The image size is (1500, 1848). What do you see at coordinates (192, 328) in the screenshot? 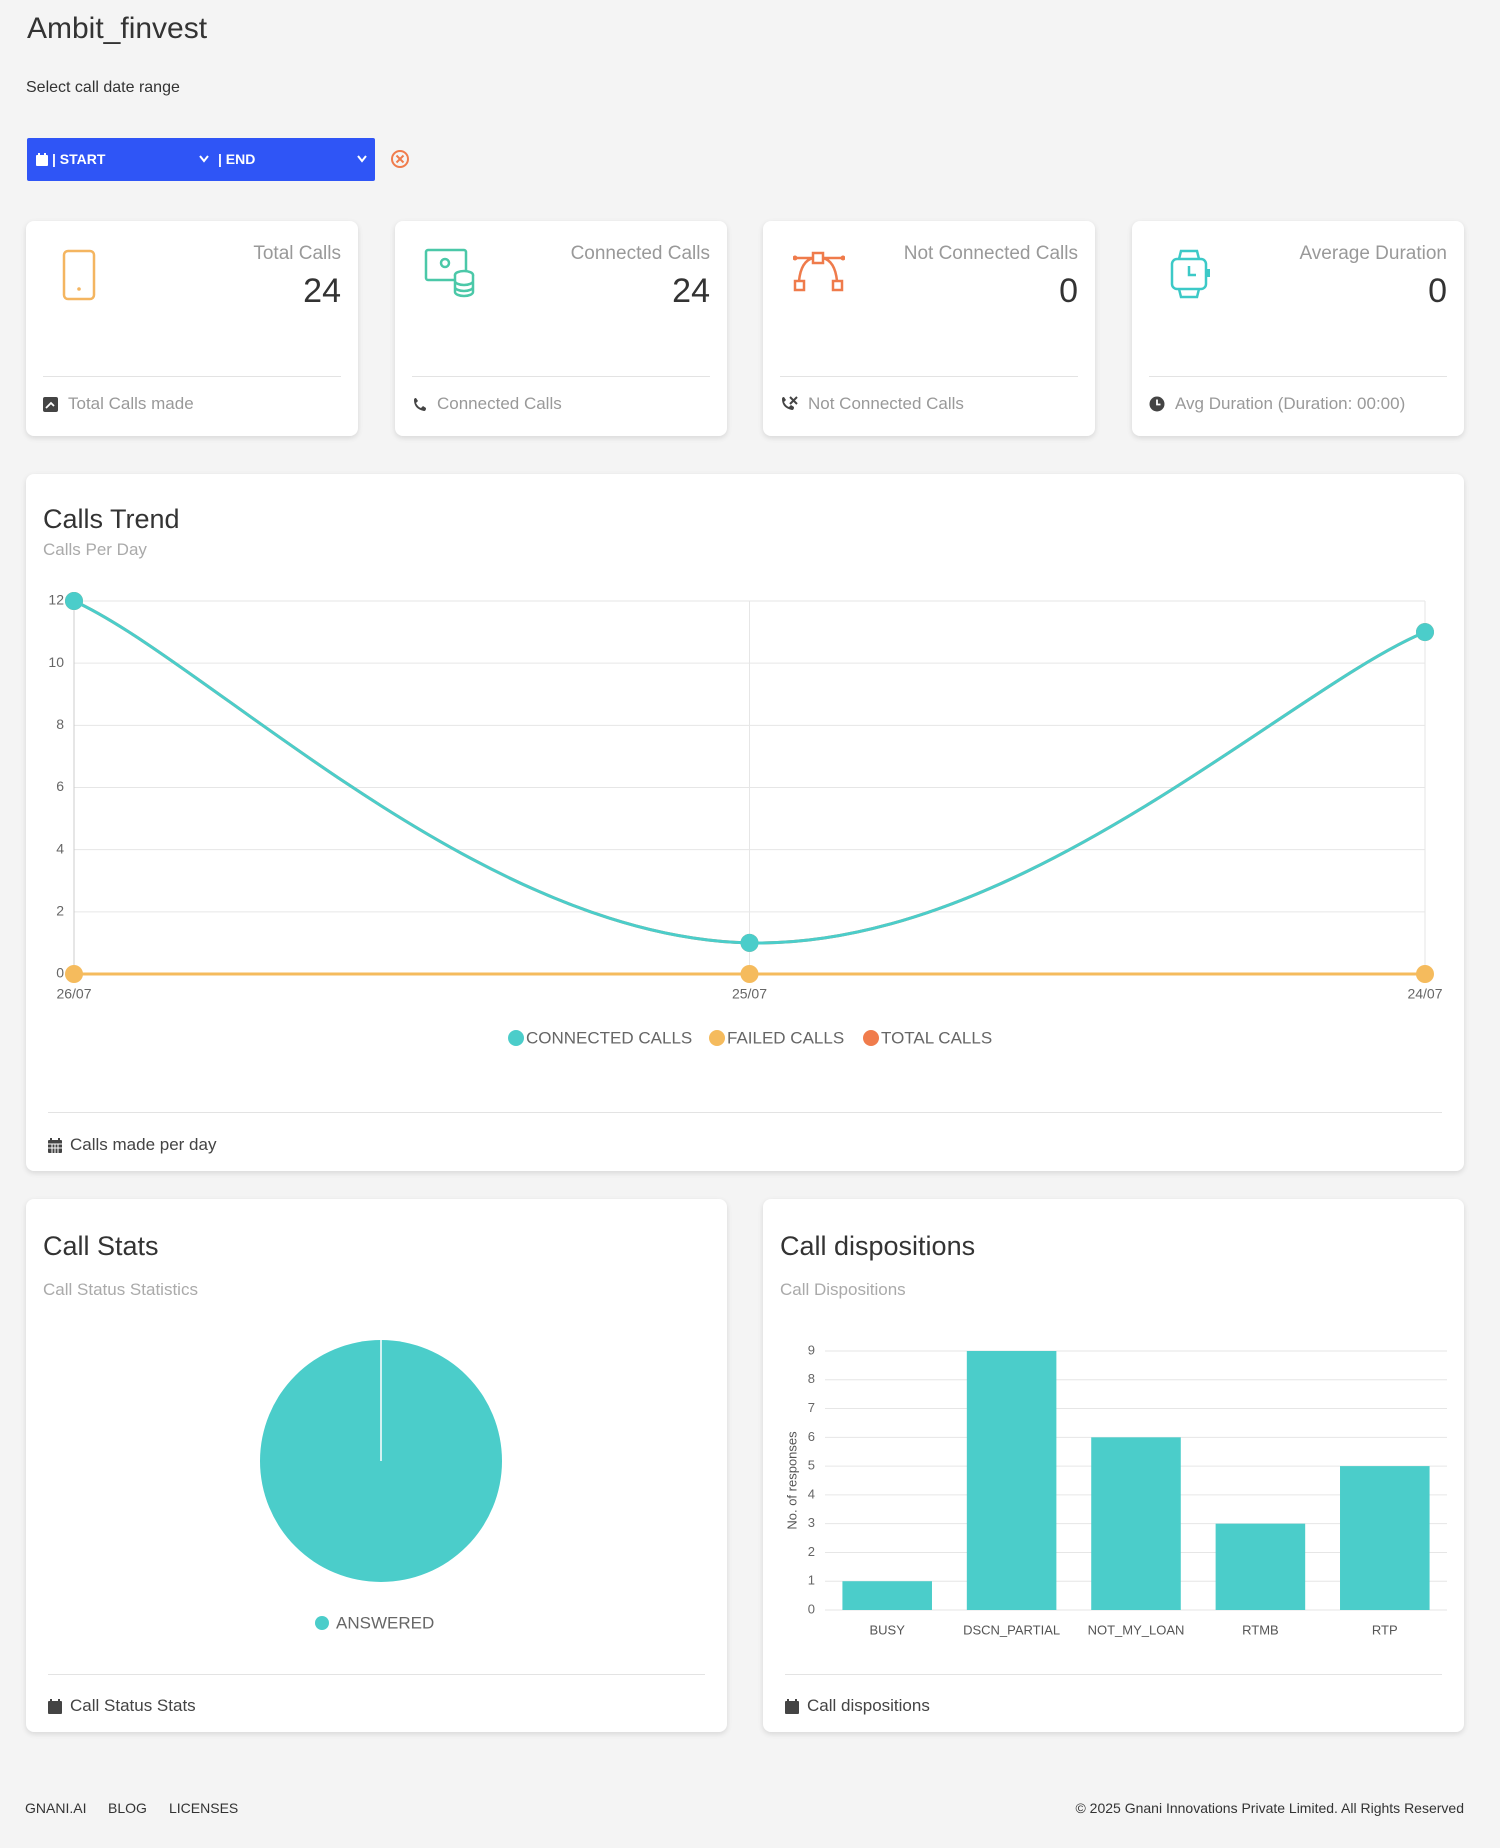
I see `stat-card: Total Calls 24 Total Calls made` at bounding box center [192, 328].